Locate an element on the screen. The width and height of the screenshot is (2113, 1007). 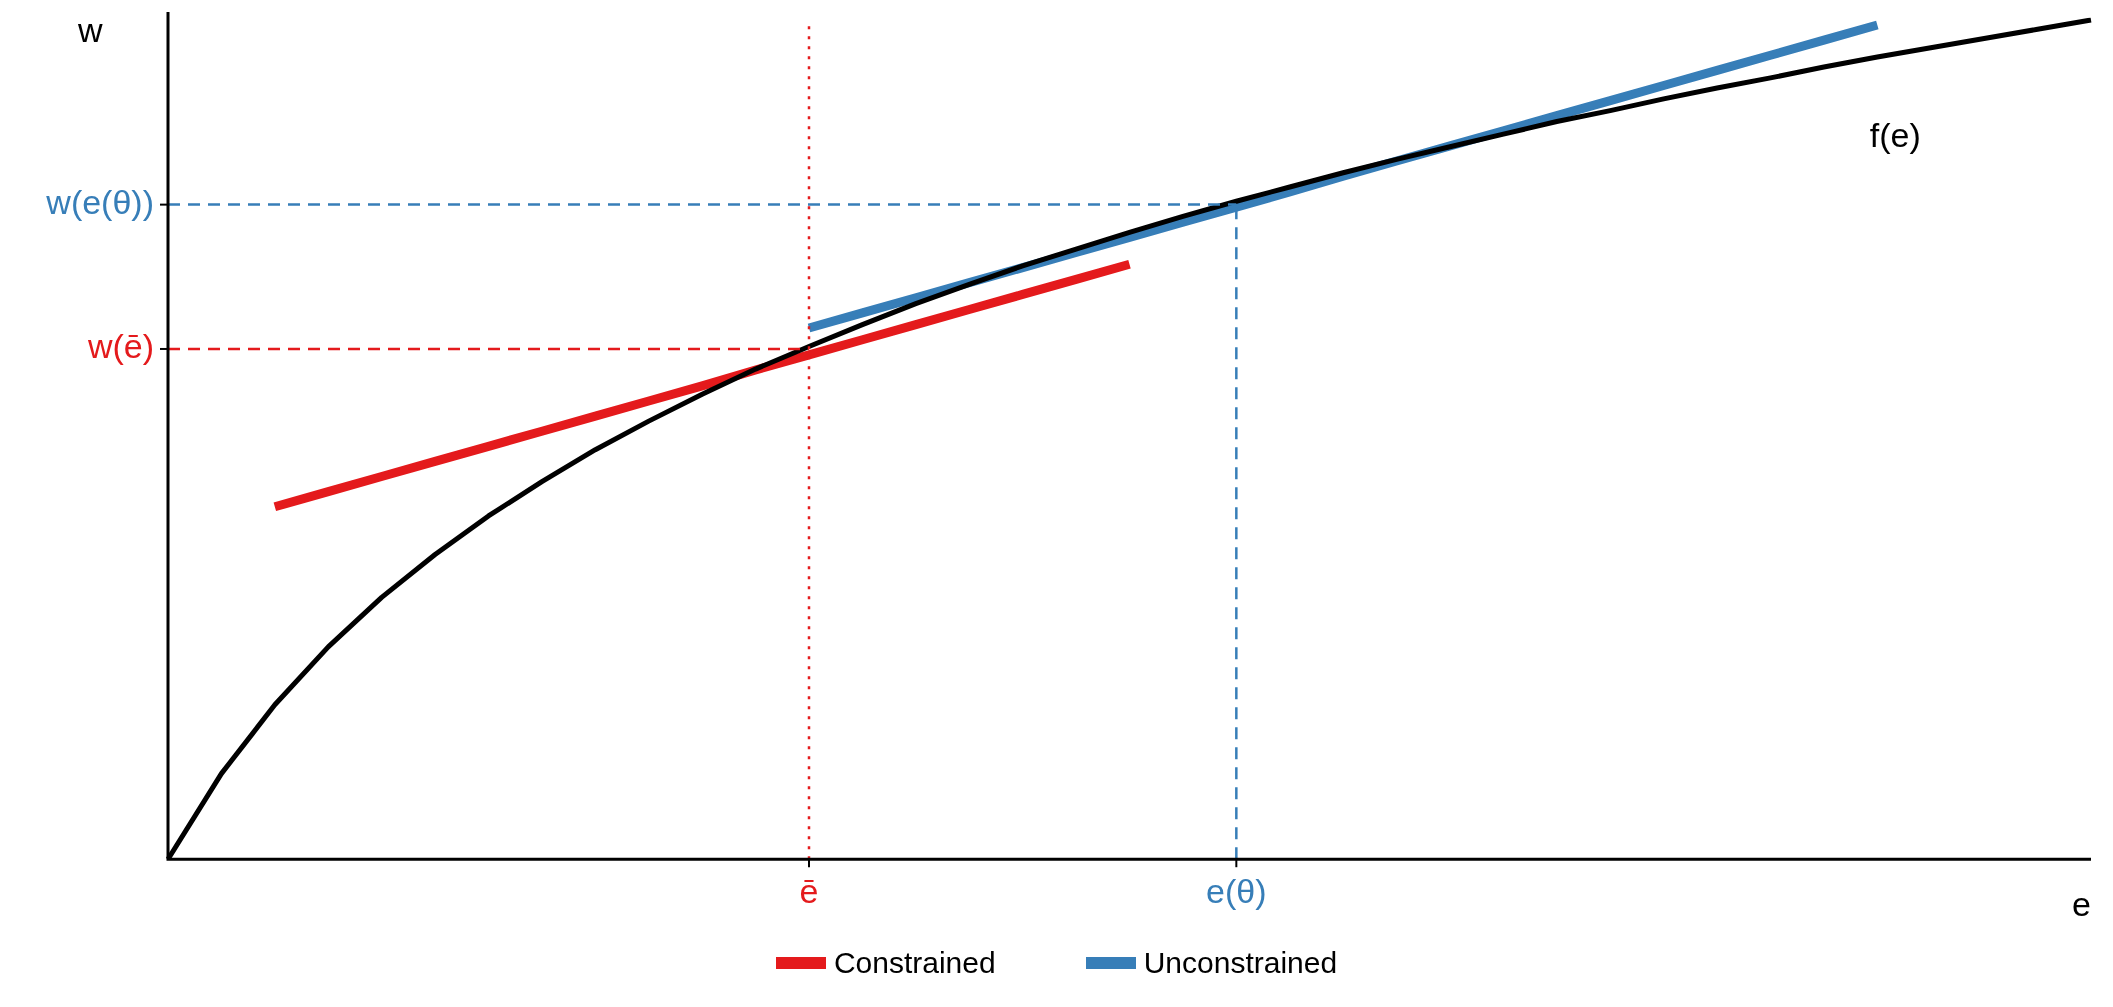
x-tick-label: e(θ) is located at coordinates (1236, 890).